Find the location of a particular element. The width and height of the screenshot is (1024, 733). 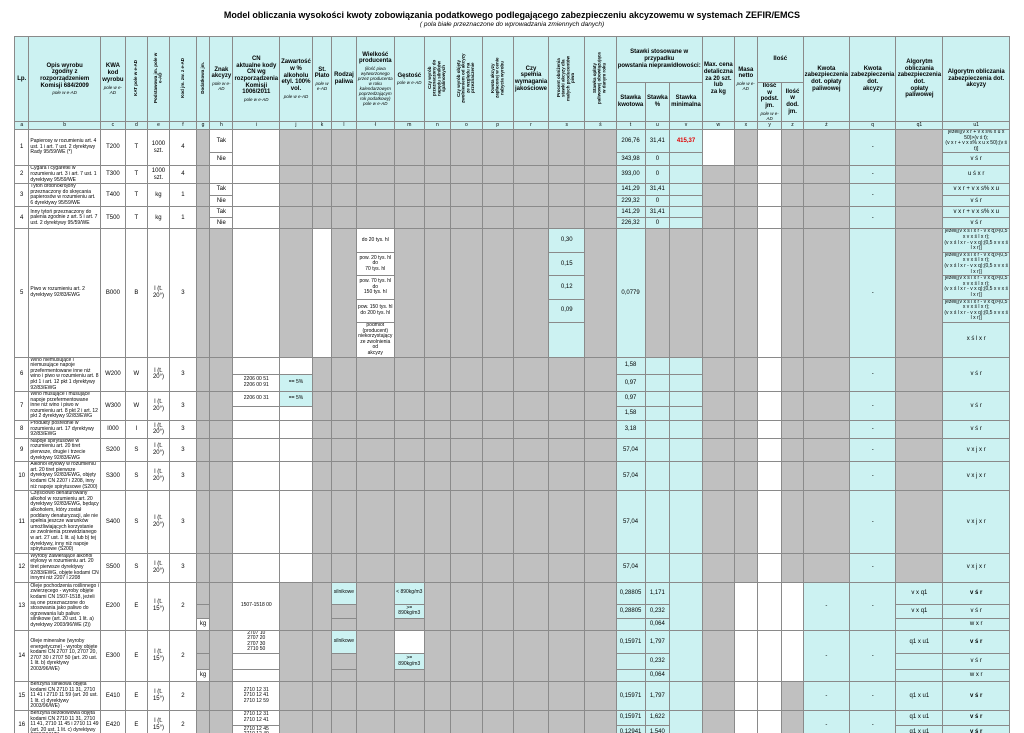

table-cell: T400 is located at coordinates (112, 195).